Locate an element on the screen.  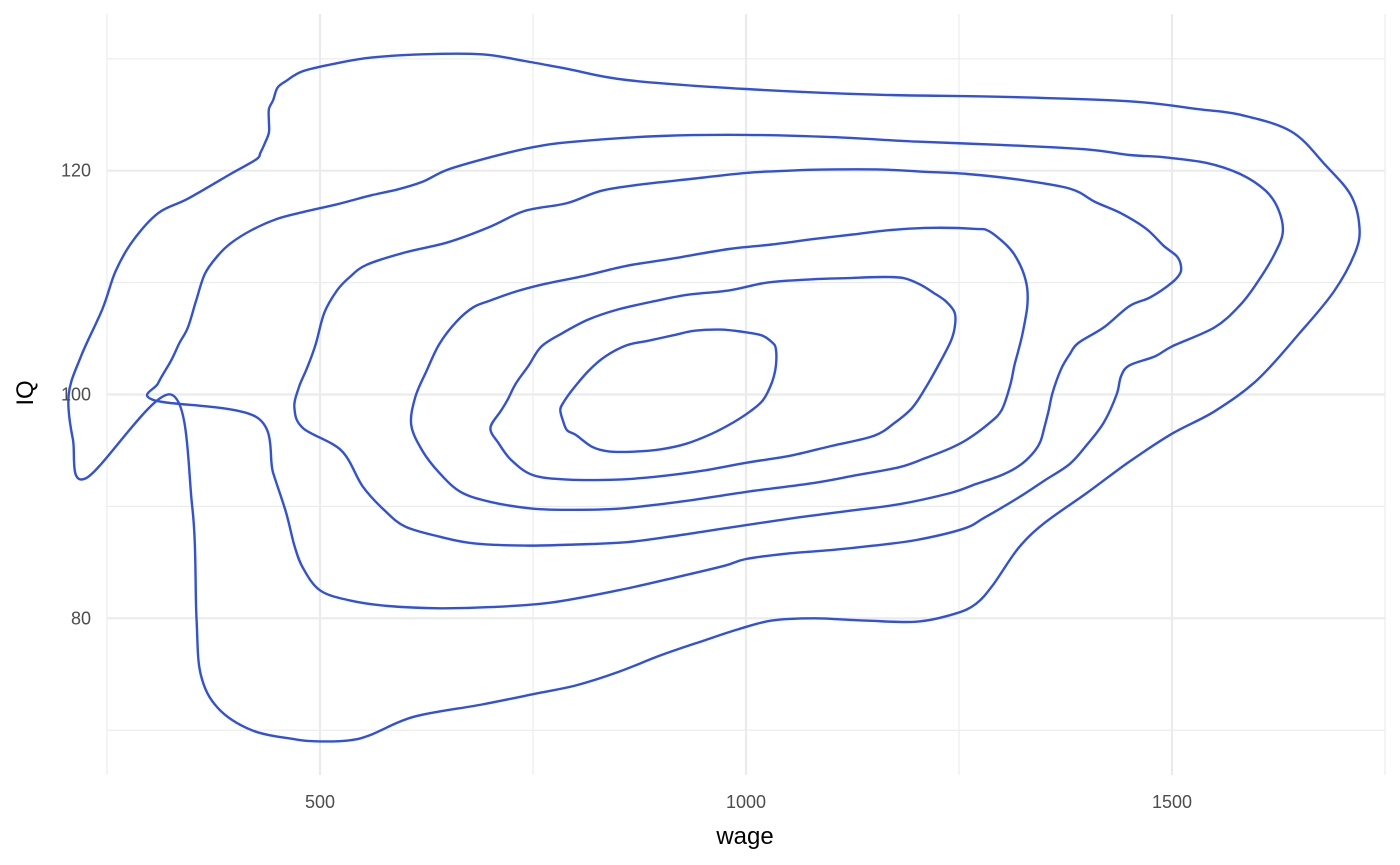
y-tick-label-100: 100 is located at coordinates (76, 395).